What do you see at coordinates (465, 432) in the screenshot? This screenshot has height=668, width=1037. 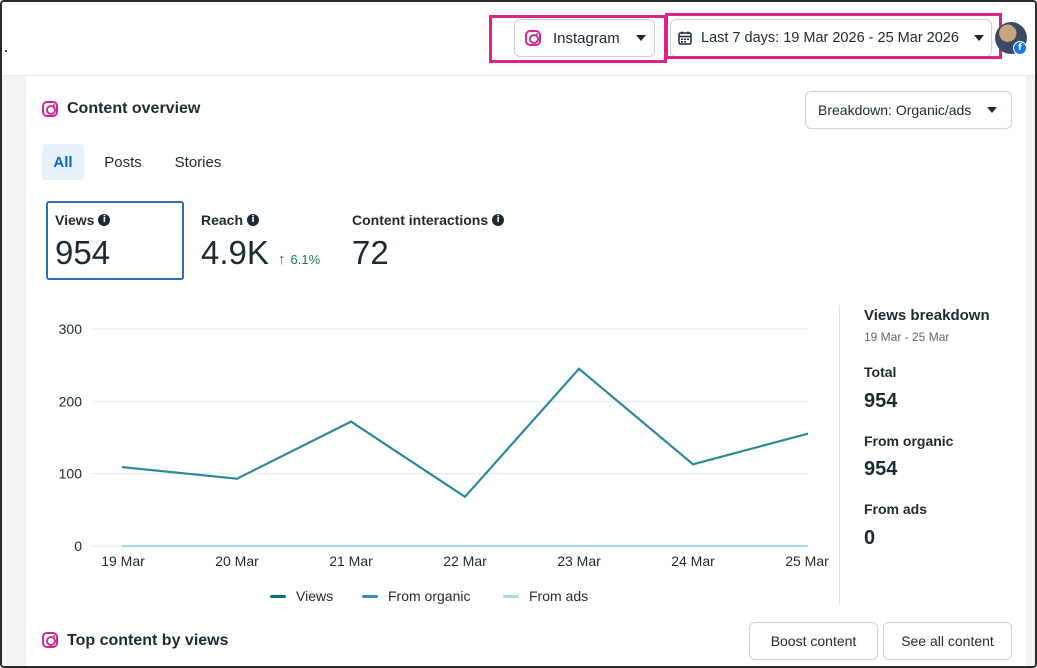 I see `series-line-views` at bounding box center [465, 432].